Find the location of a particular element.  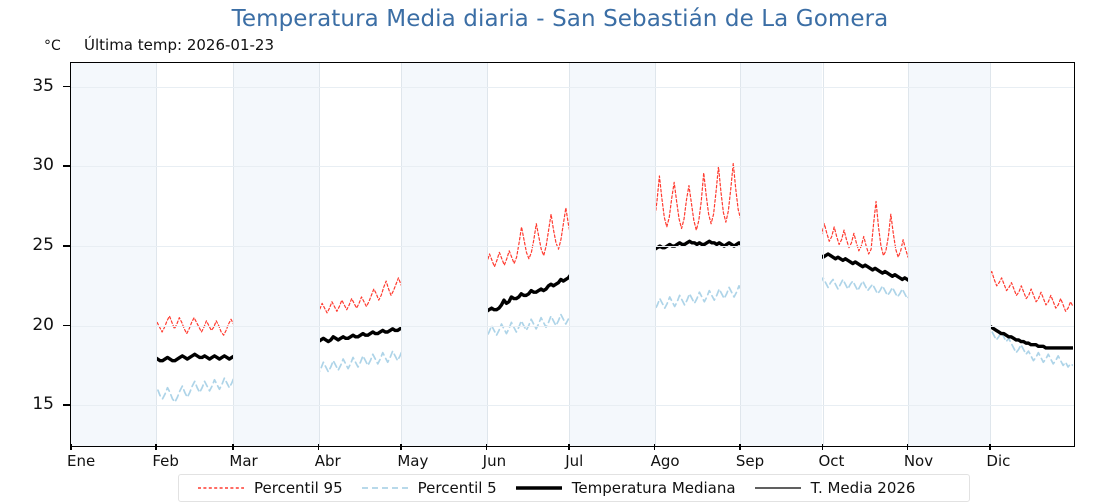

legend-item-t-media-2026: T. Media 2026 is located at coordinates (835, 488).